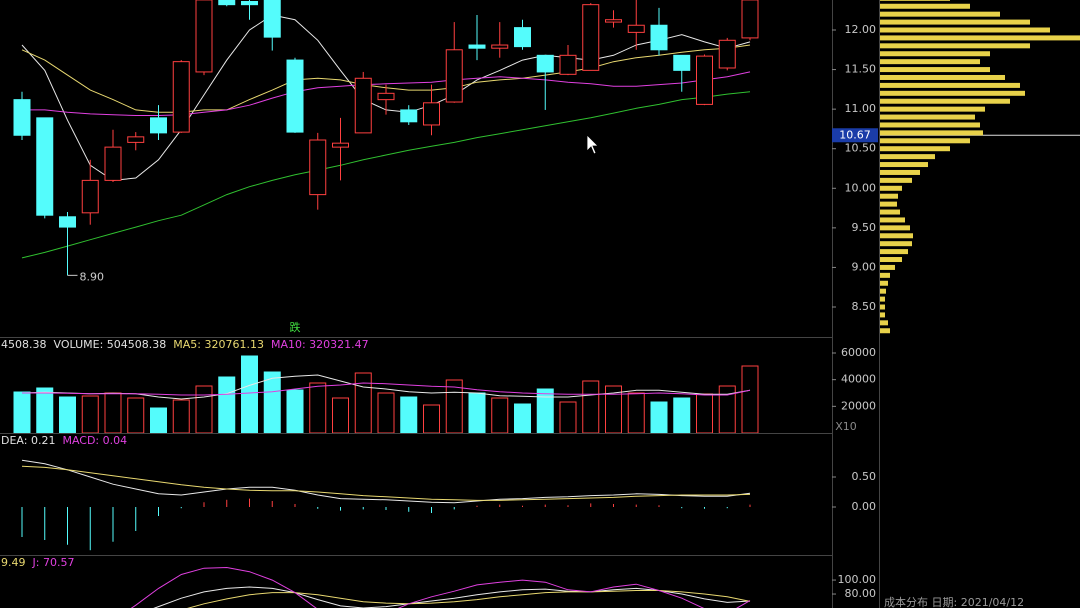 The image size is (1080, 608). I want to click on y-tick-label: 40000, so click(858, 379).